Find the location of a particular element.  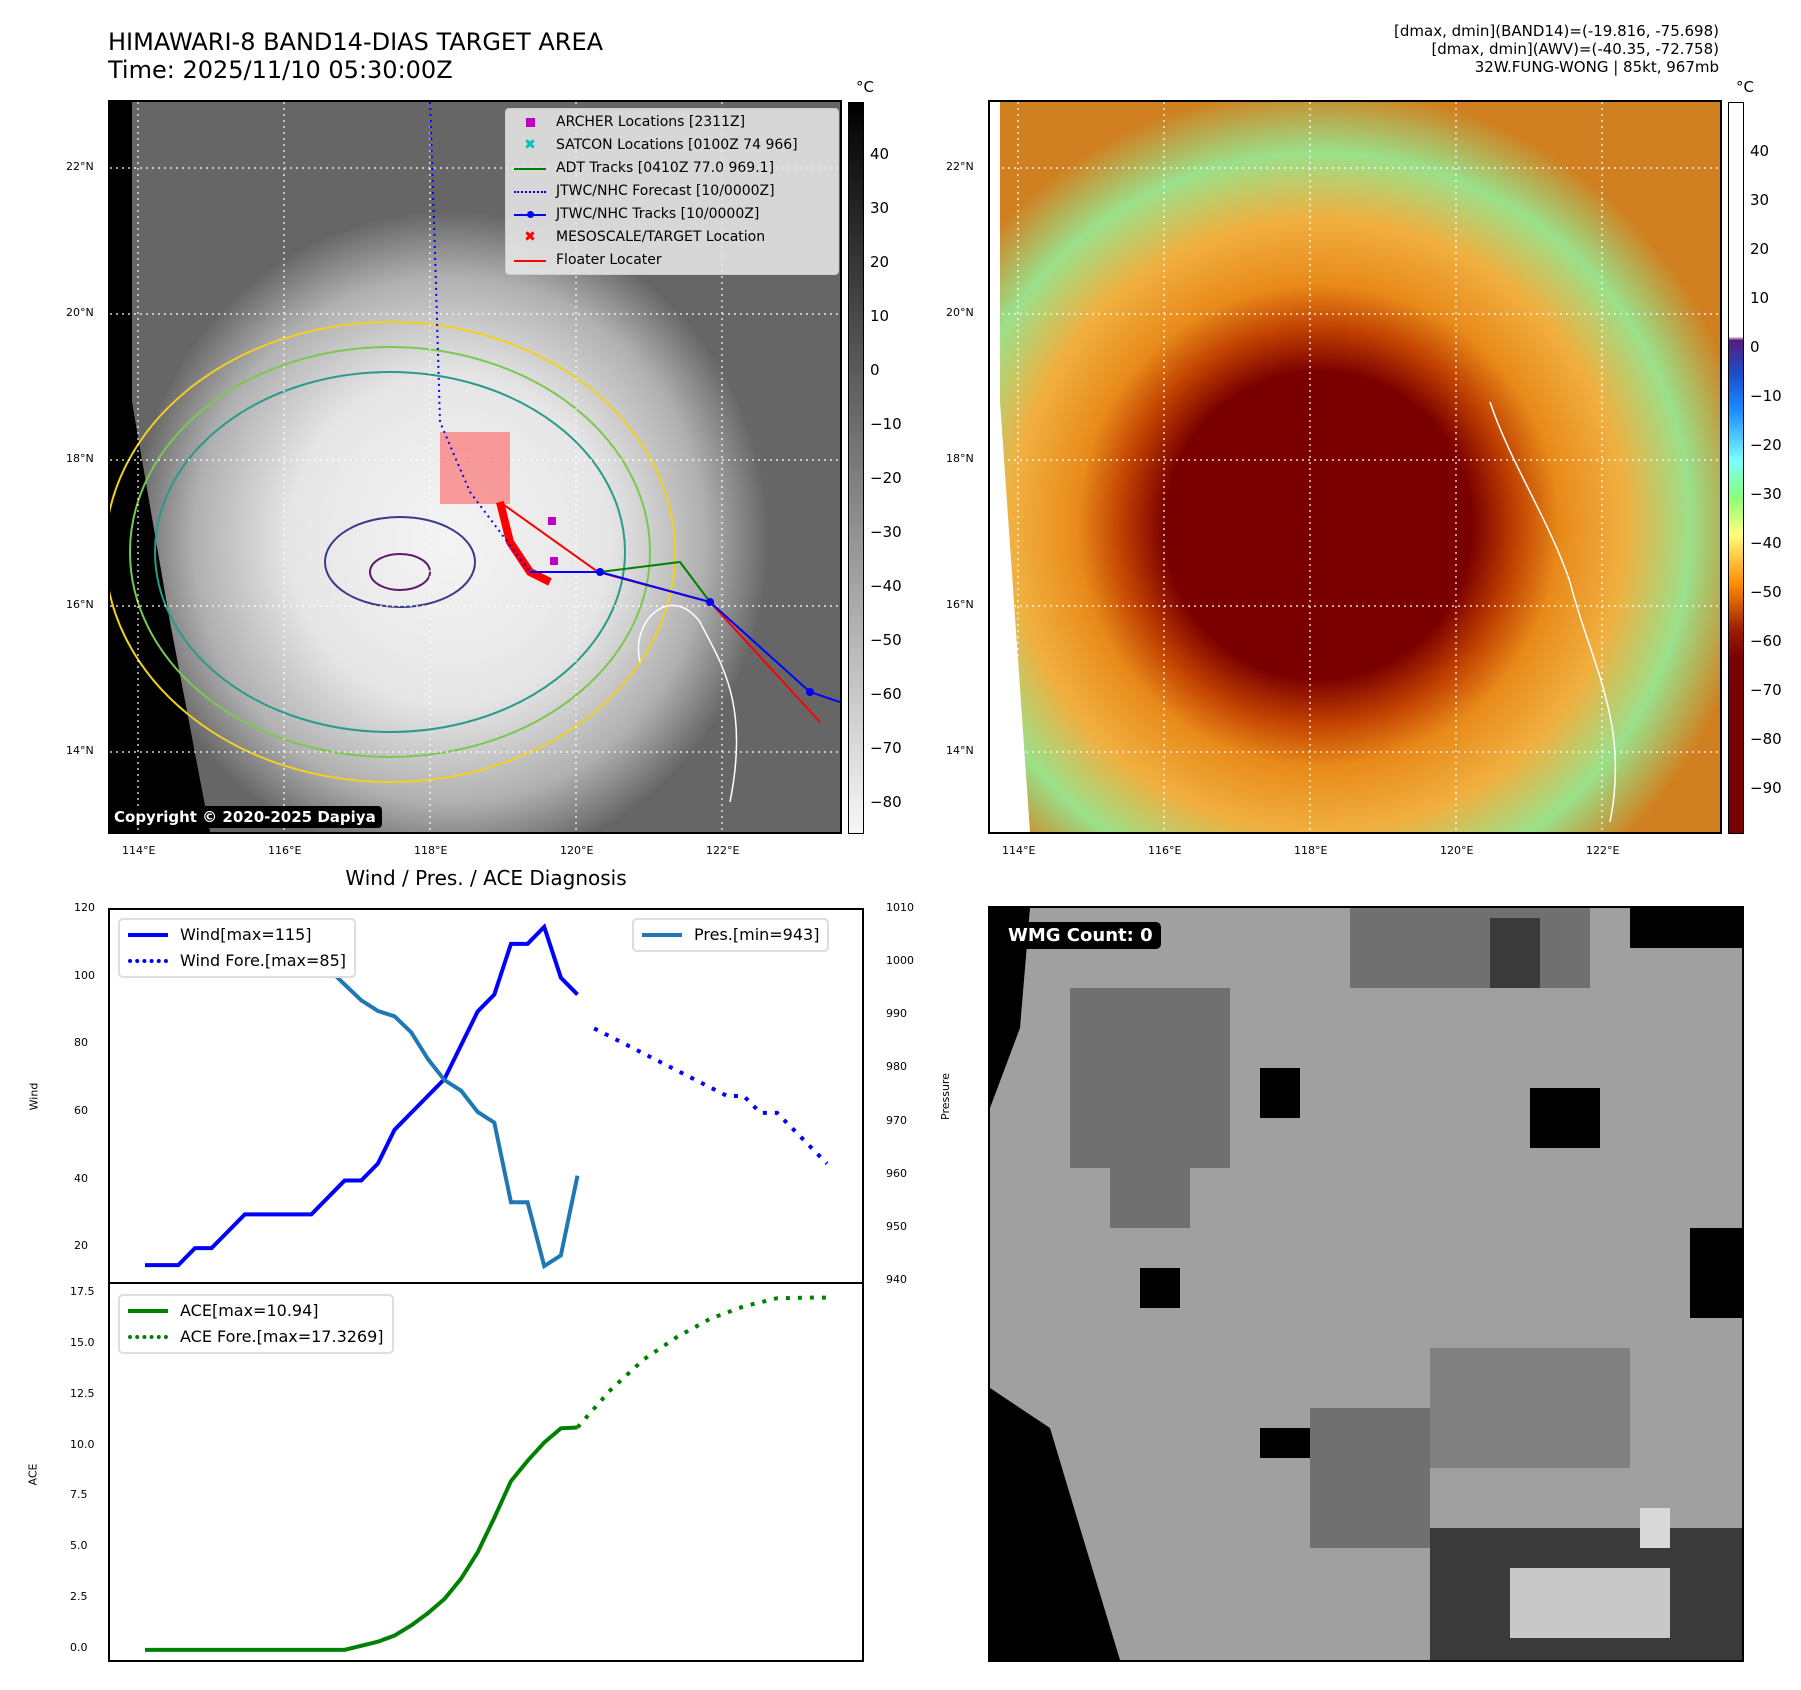

colorbar-tick: −60 is located at coordinates (1766, 641).